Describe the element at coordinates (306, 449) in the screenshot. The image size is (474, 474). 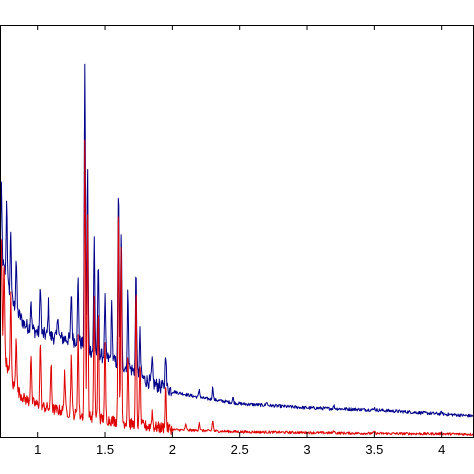
I see `x-tick-label: 3` at that location.